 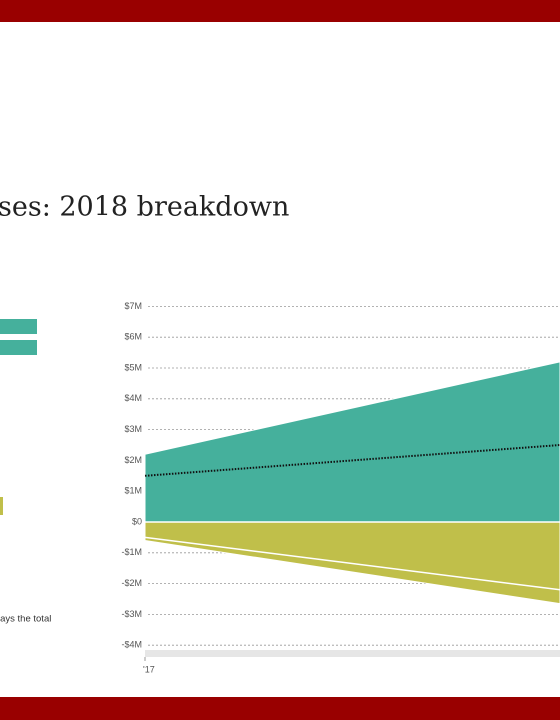 I want to click on x-tick-label: '17, so click(x=149, y=669).